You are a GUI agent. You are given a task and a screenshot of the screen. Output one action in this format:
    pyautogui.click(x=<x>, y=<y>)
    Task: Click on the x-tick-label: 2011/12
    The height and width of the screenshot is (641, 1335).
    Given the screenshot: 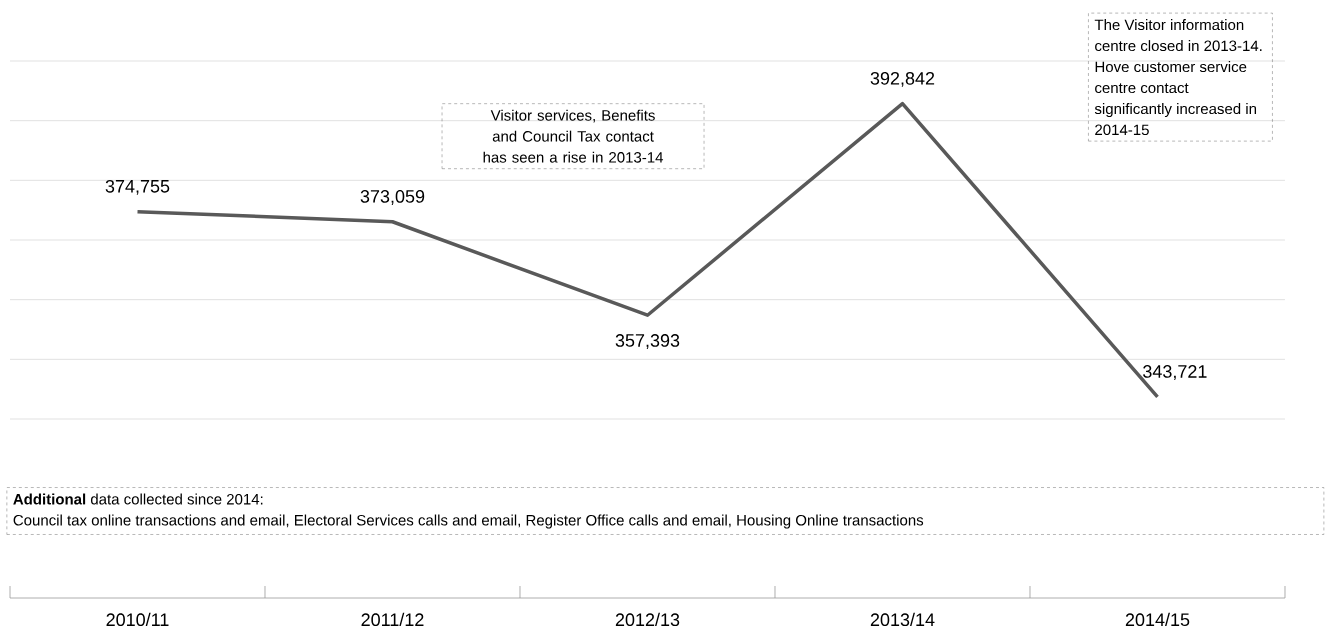 What is the action you would take?
    pyautogui.click(x=392, y=619)
    